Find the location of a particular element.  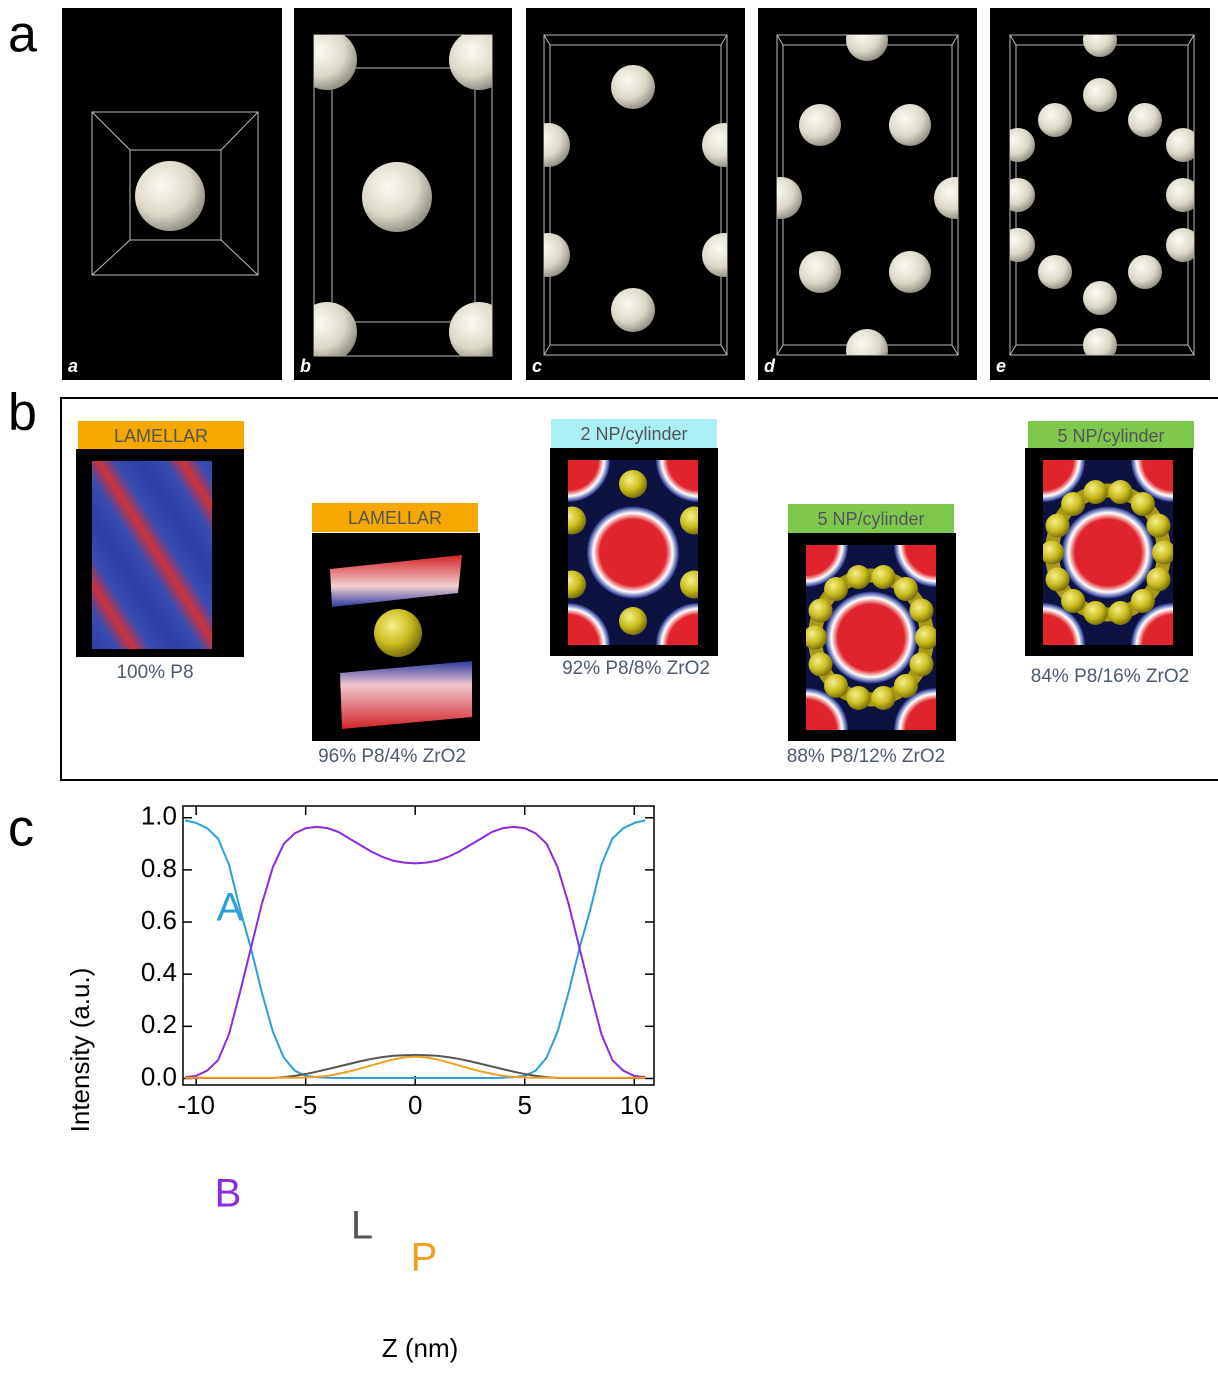

y-tick-label: 0.2 is located at coordinates (159, 1024).